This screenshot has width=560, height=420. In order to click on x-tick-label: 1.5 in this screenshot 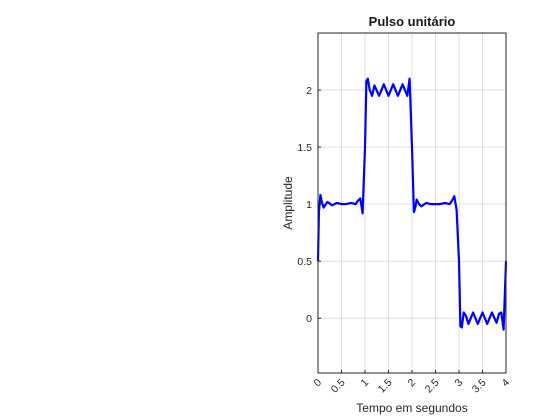, I will do `click(385, 386)`.